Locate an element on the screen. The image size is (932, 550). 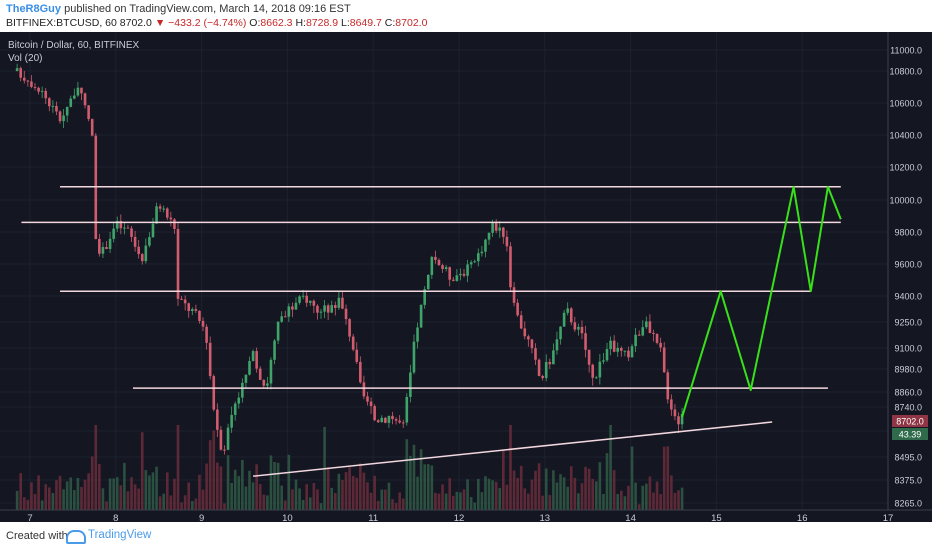
low-label: L: is located at coordinates (345, 23).